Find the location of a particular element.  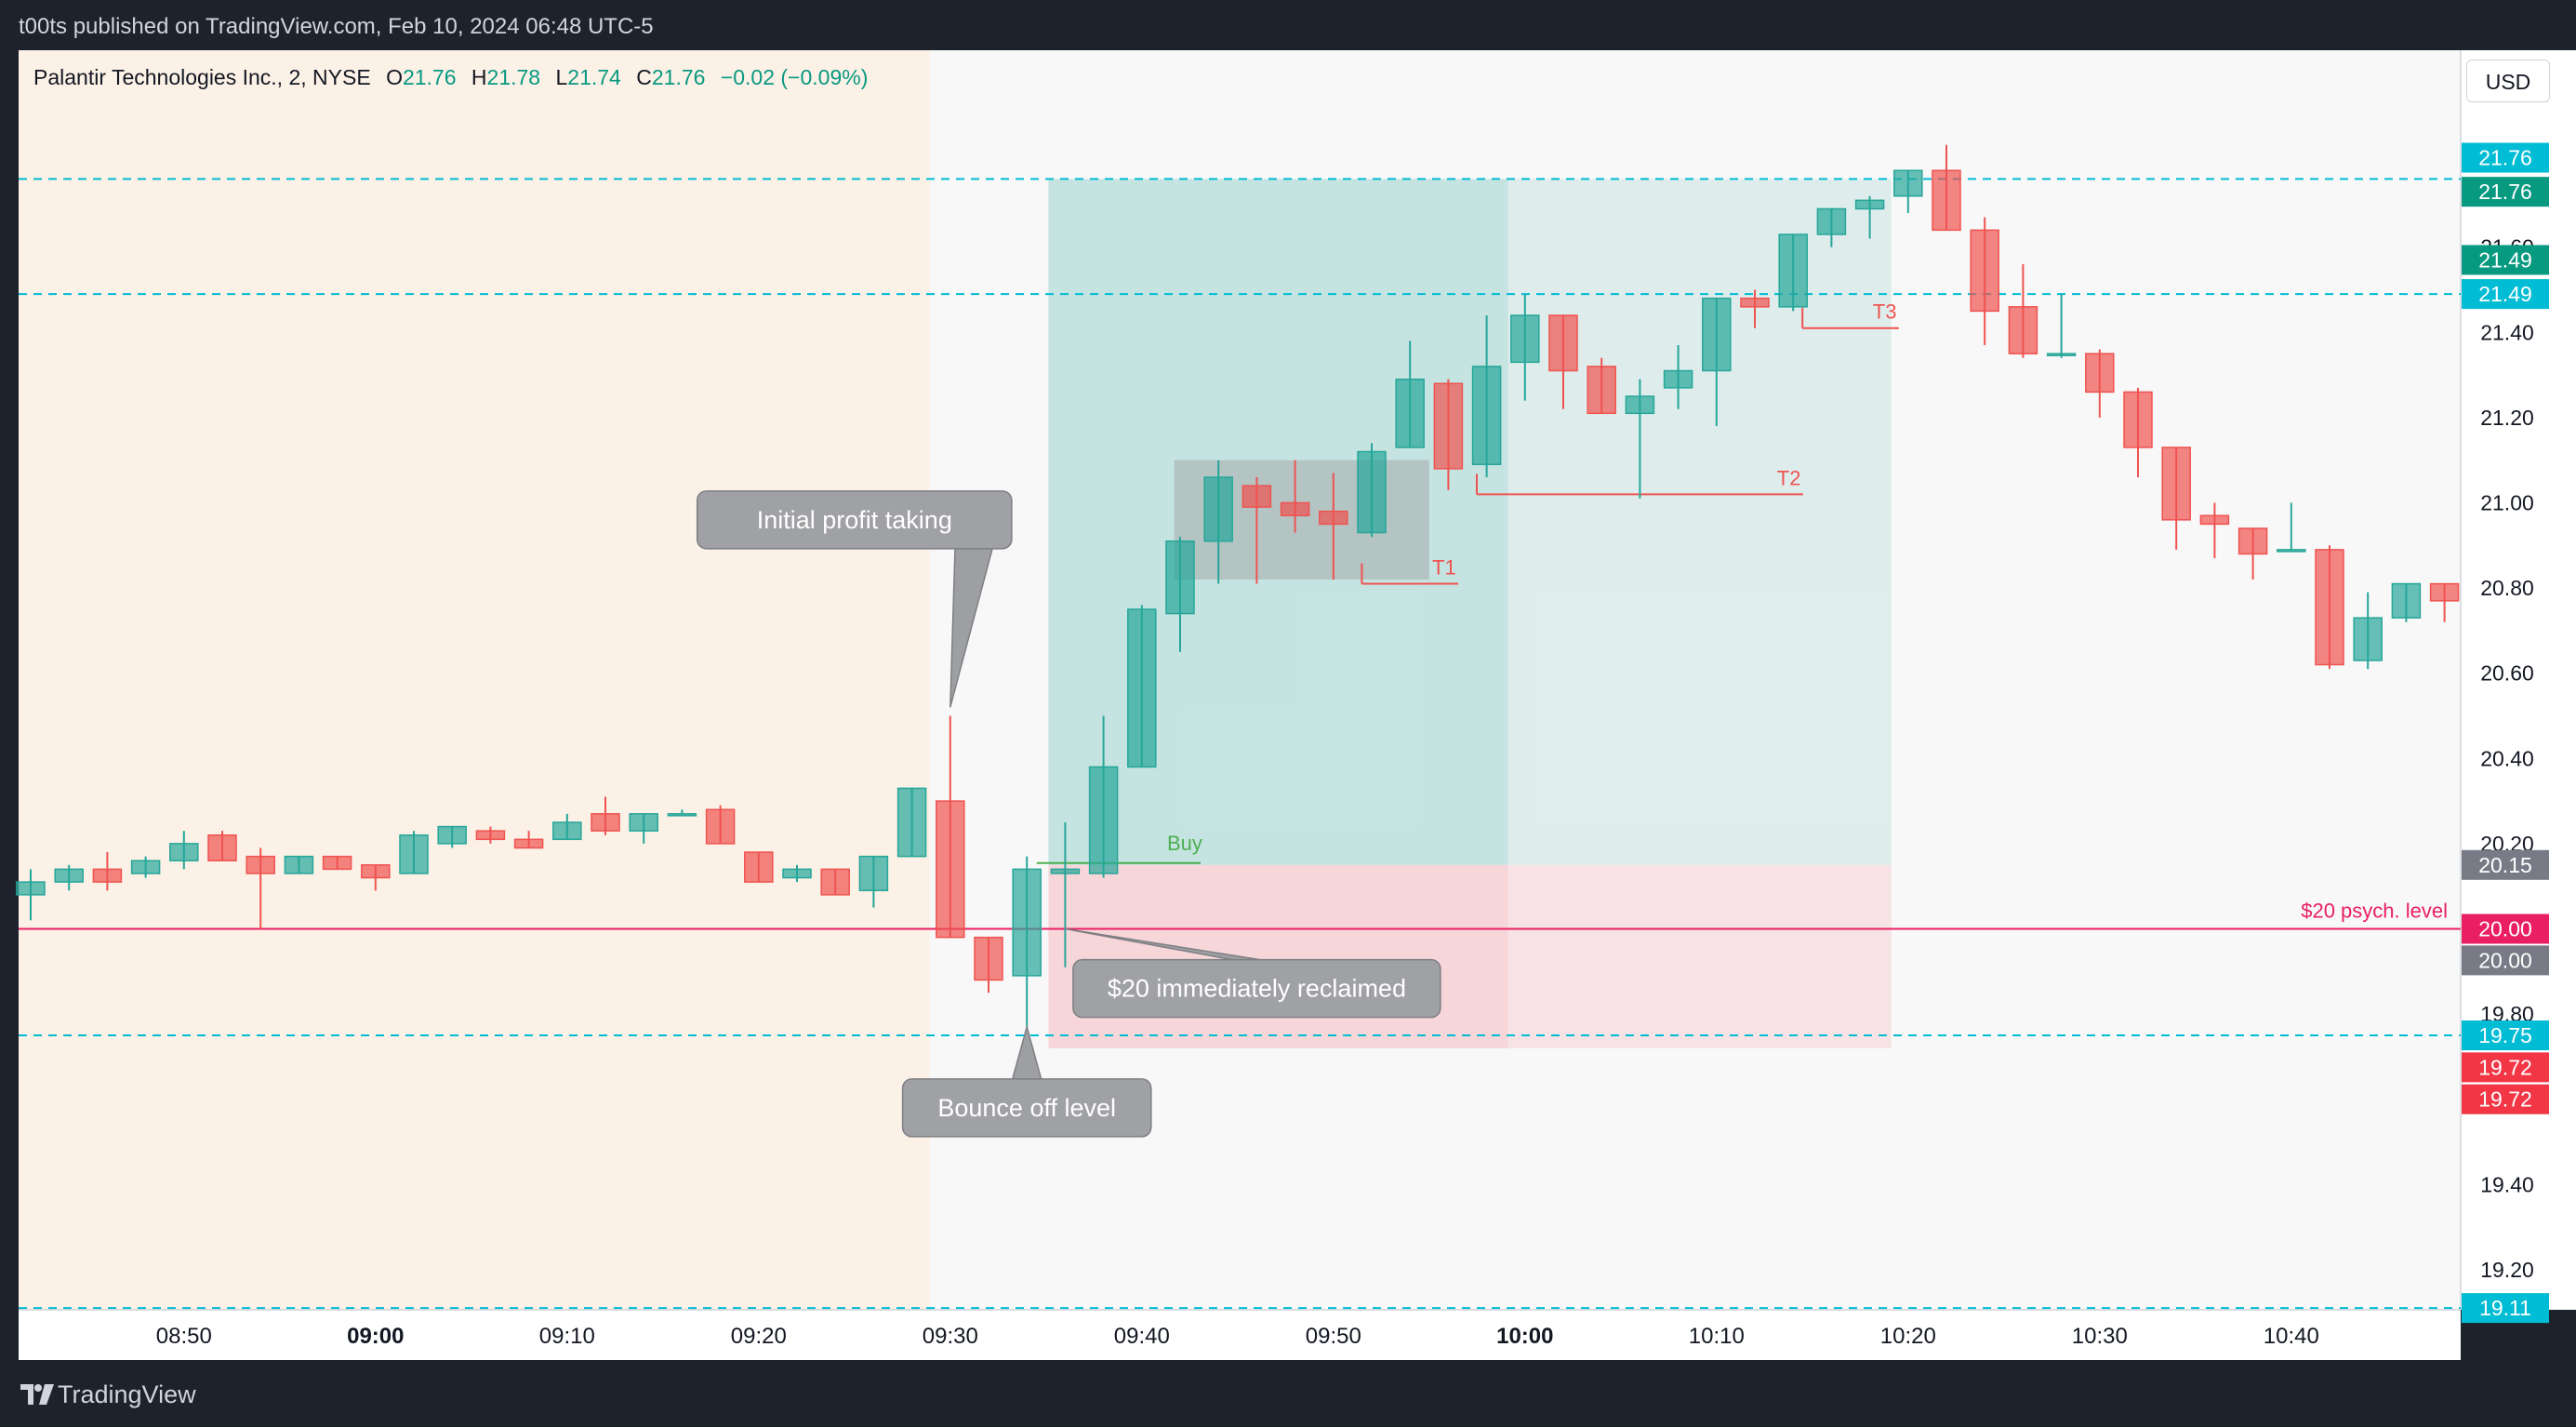

x-tick-label: 09:20 is located at coordinates (759, 1336).